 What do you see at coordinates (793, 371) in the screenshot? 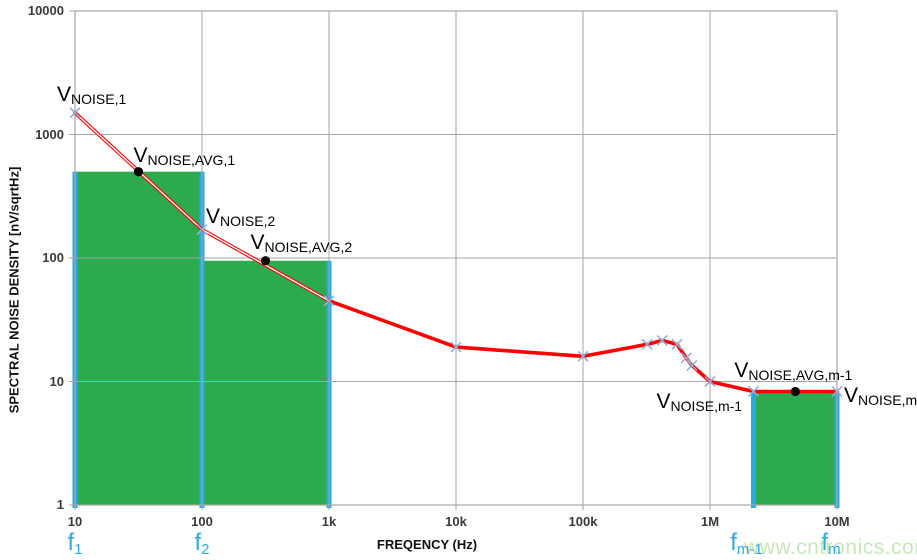
I see `annotation-v-noise-avg-m-1: VNOISE,AVG,m-1` at bounding box center [793, 371].